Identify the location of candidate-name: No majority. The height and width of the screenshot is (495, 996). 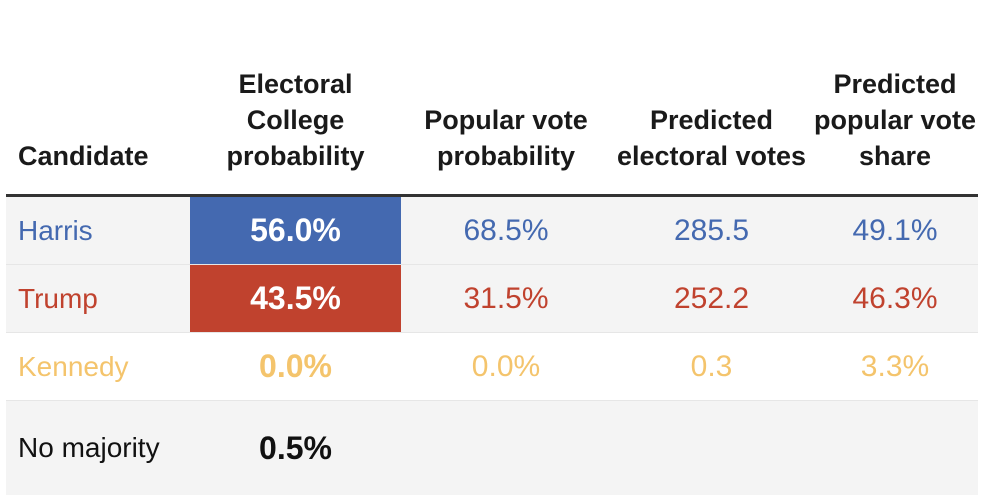
(98, 448).